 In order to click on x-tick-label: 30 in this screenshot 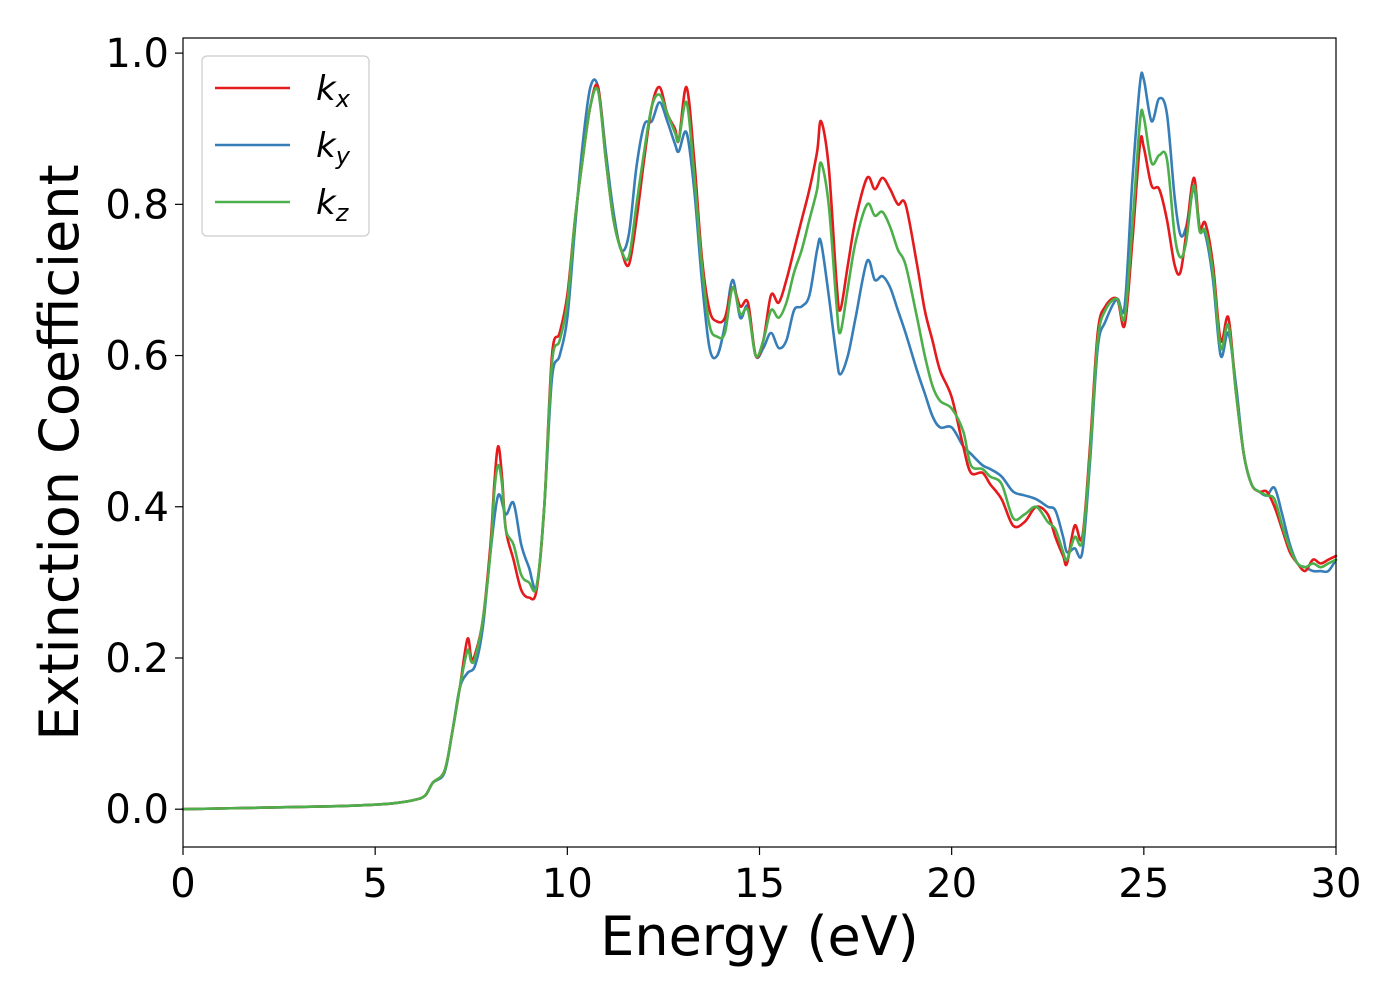, I will do `click(1336, 884)`.